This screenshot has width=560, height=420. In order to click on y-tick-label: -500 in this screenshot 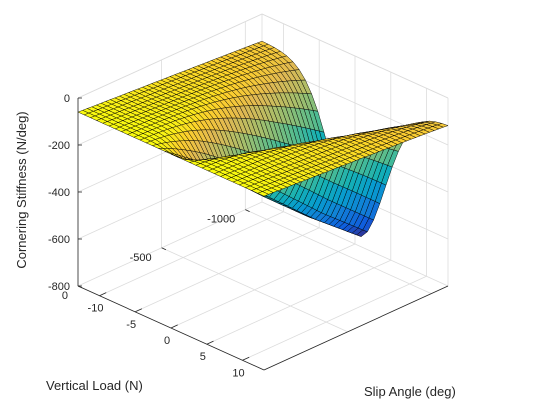, I will do `click(141, 258)`.